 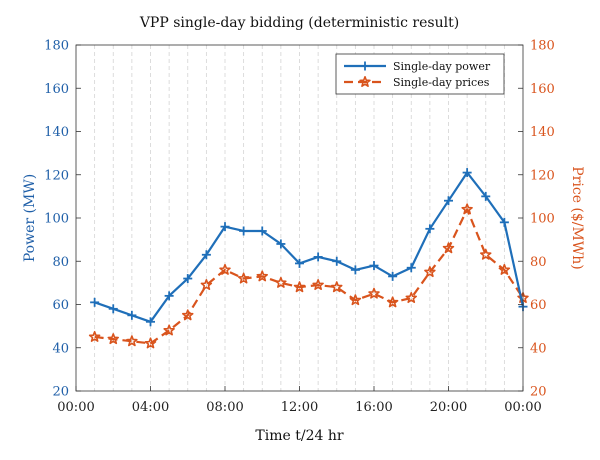 What do you see at coordinates (542, 46) in the screenshot?
I see `y-right-tick-label: 180` at bounding box center [542, 46].